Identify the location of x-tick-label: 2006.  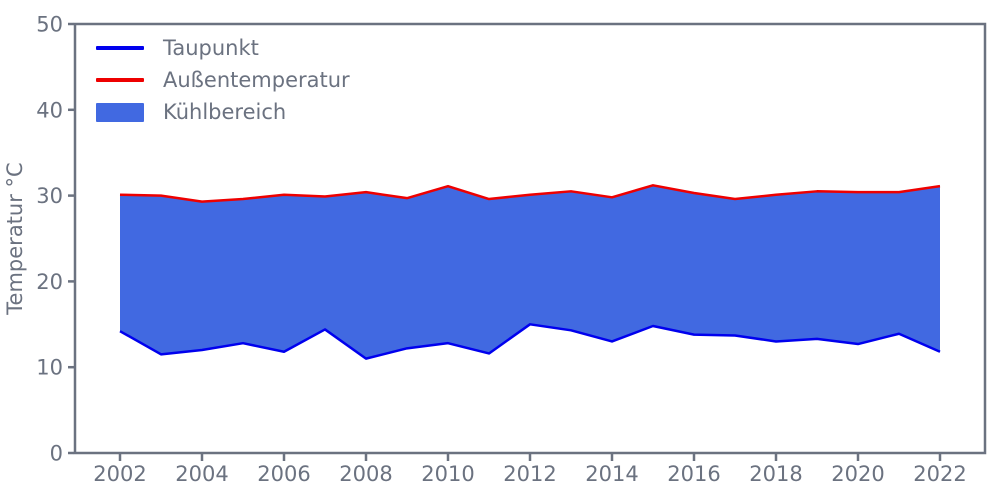
(283, 474).